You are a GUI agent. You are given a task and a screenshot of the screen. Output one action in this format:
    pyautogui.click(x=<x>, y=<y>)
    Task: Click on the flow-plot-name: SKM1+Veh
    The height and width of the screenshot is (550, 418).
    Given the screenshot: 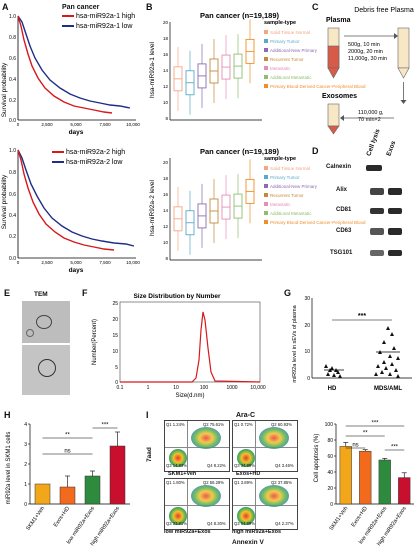 What is the action you would take?
    pyautogui.click(x=182, y=474)
    